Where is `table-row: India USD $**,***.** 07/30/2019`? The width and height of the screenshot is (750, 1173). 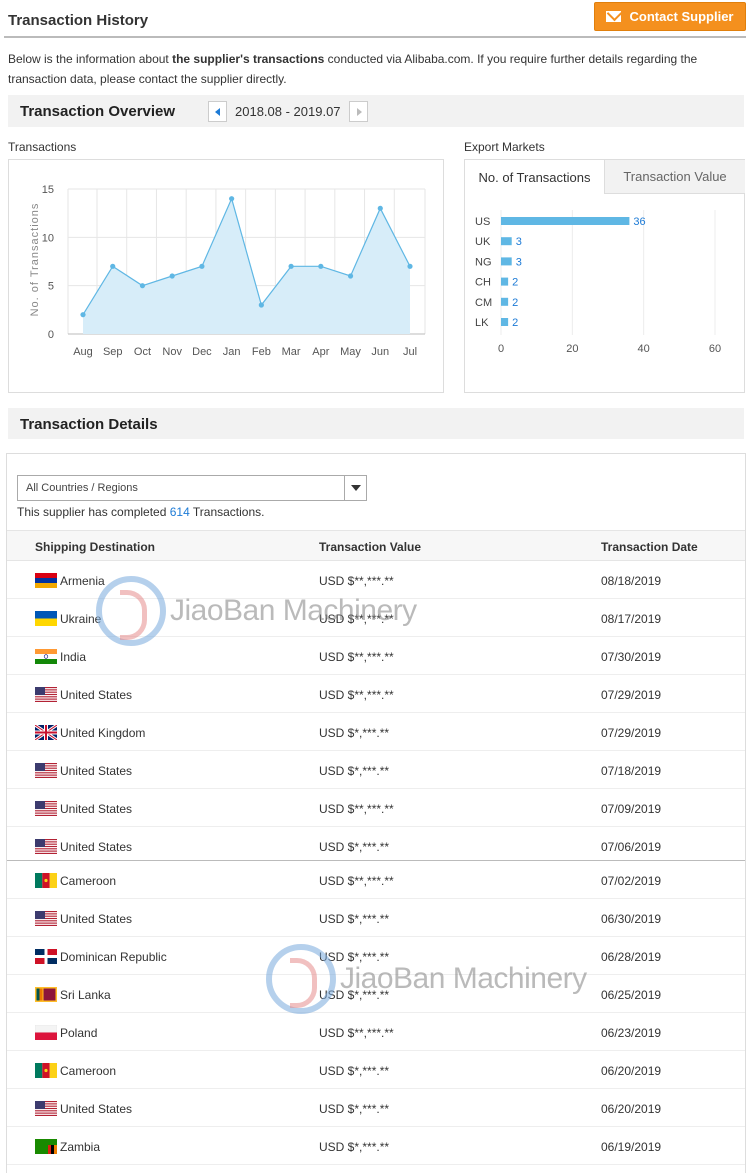 table-row: India USD $**,***.** 07/30/2019 is located at coordinates (376, 656).